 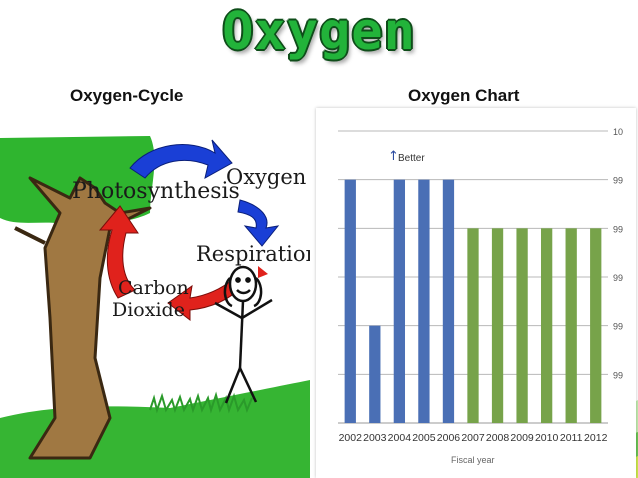 What do you see at coordinates (156, 191) in the screenshot?
I see `photosynthesis-label: Photosynthesis` at bounding box center [156, 191].